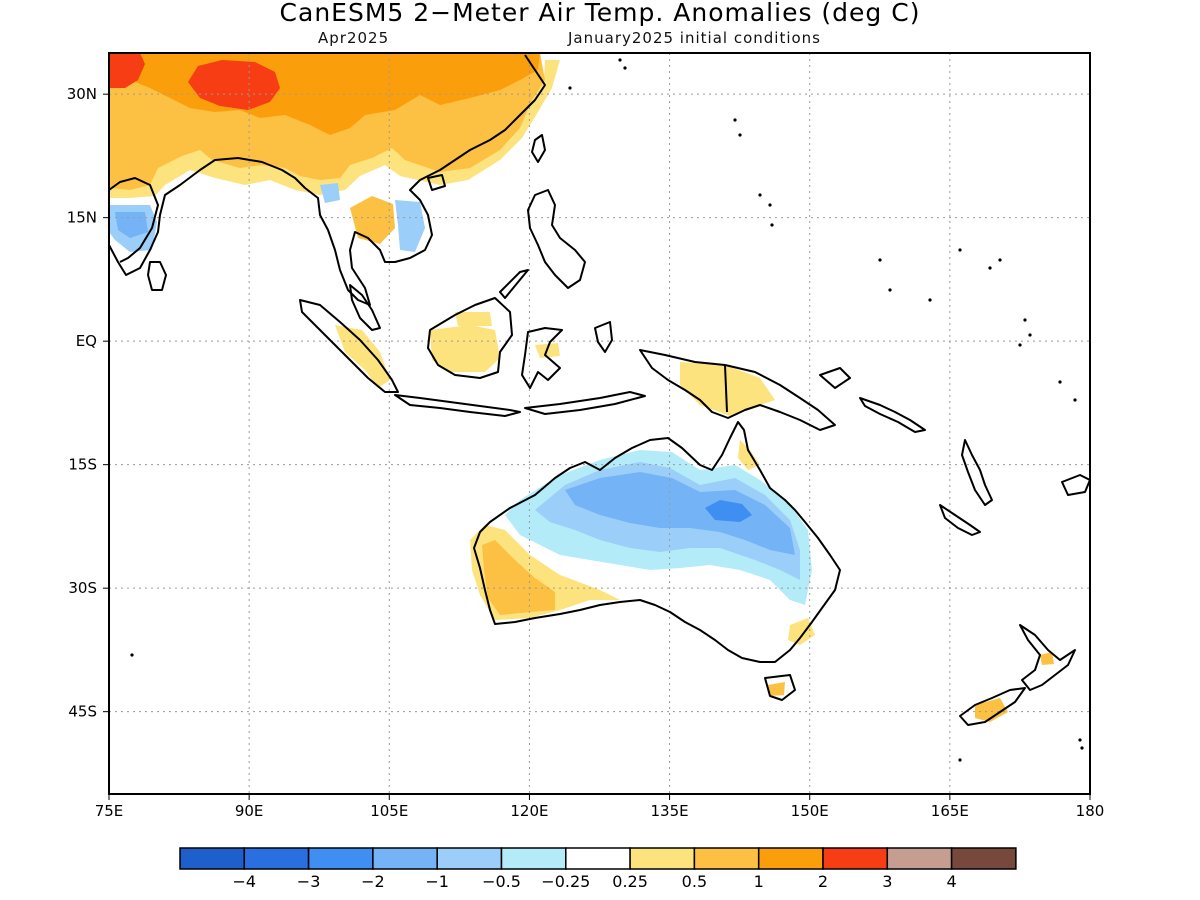 The height and width of the screenshot is (900, 1200). Describe the element at coordinates (776, 689) in the screenshot. I see `tasmania-warm-patch` at that location.